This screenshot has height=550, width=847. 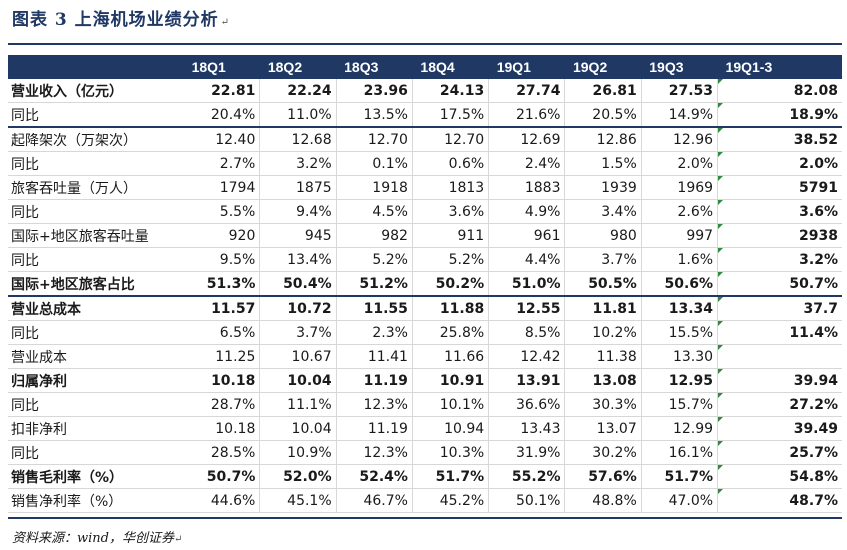 I want to click on value-cell: 55.2%, so click(x=527, y=476).